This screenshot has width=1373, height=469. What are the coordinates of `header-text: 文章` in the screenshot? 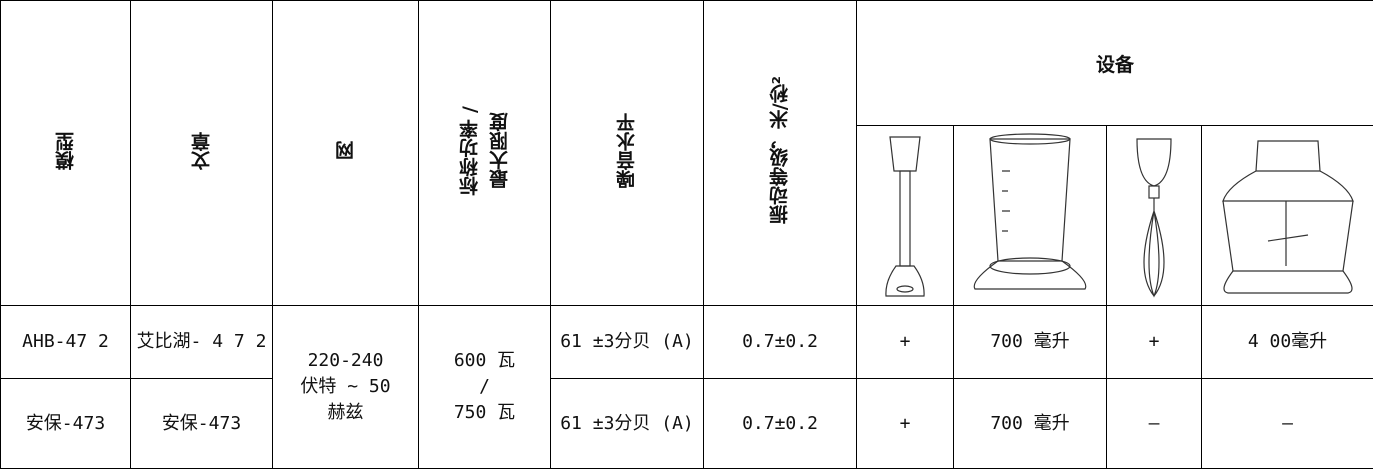 It's located at (202, 151).